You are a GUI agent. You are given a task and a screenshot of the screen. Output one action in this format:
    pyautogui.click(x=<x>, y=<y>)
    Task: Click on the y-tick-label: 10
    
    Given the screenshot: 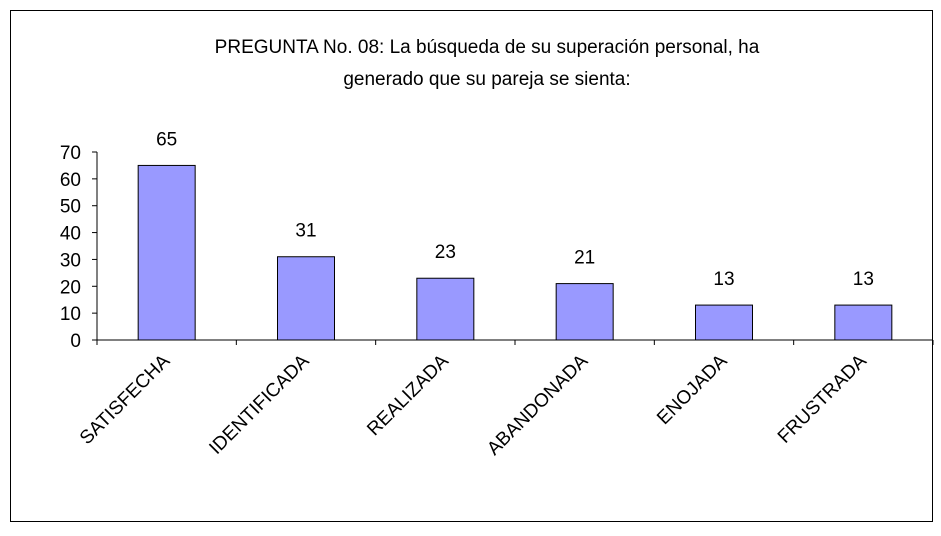 What is the action you would take?
    pyautogui.click(x=70, y=314)
    